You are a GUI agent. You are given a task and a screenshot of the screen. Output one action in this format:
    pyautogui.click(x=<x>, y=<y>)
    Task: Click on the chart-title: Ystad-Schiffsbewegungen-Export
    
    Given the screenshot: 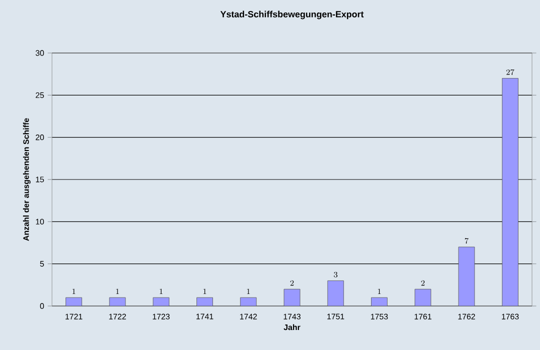 What is the action you would take?
    pyautogui.click(x=292, y=15)
    